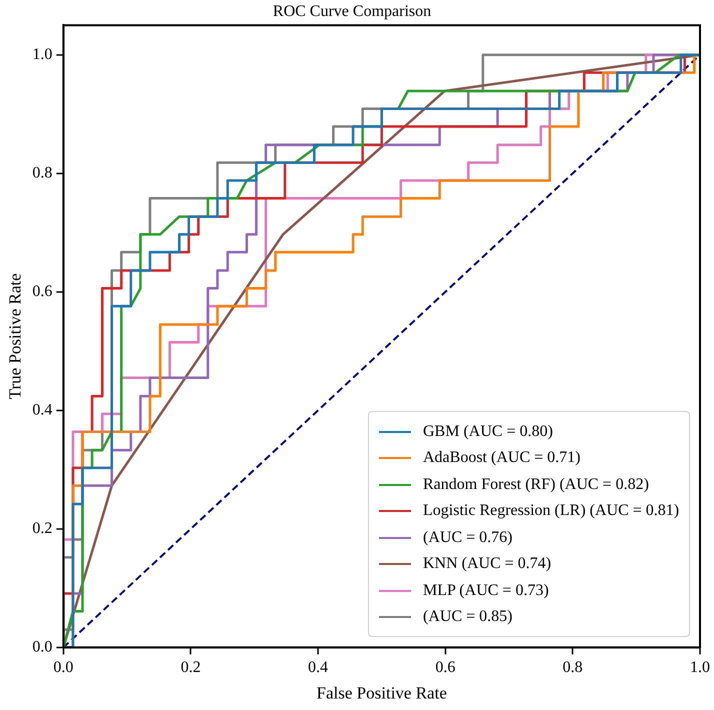 Image resolution: width=714 pixels, height=710 pixels. What do you see at coordinates (381, 692) in the screenshot?
I see `x-axis-title: False Positive Rate` at bounding box center [381, 692].